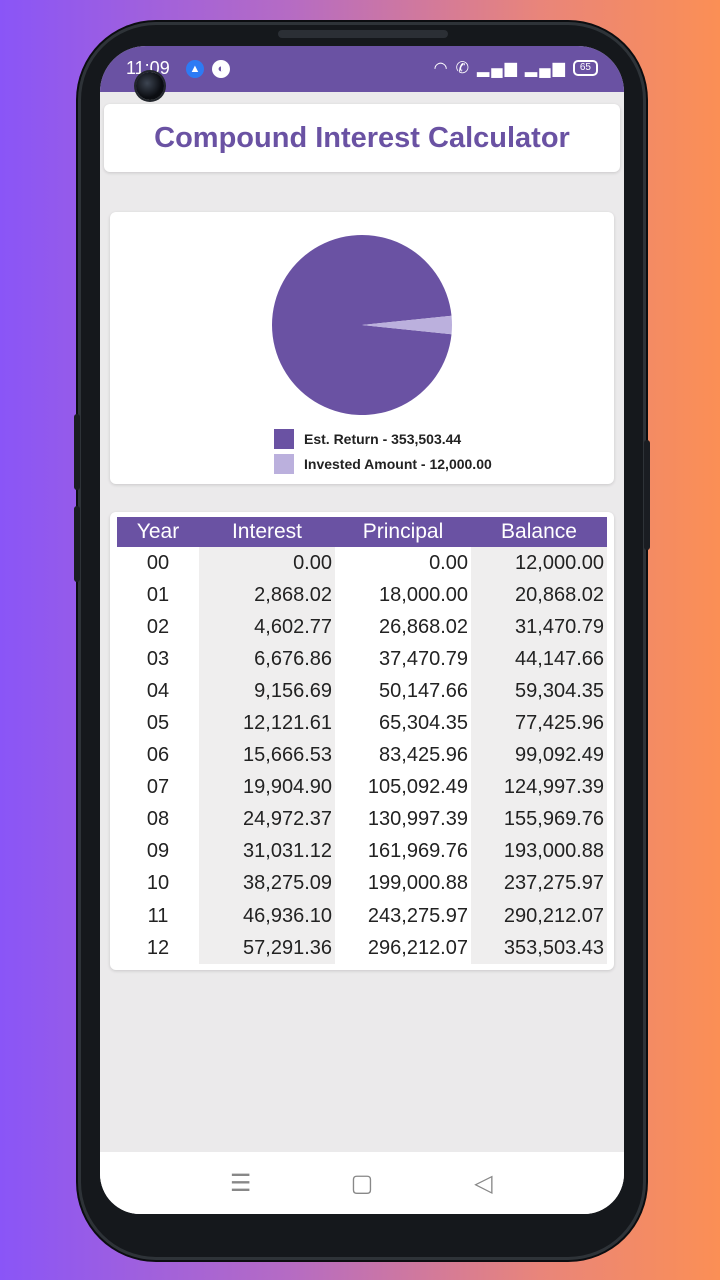 The height and width of the screenshot is (1280, 720). I want to click on navigation-bar: ☰ ▢ ◁, so click(362, 1183).